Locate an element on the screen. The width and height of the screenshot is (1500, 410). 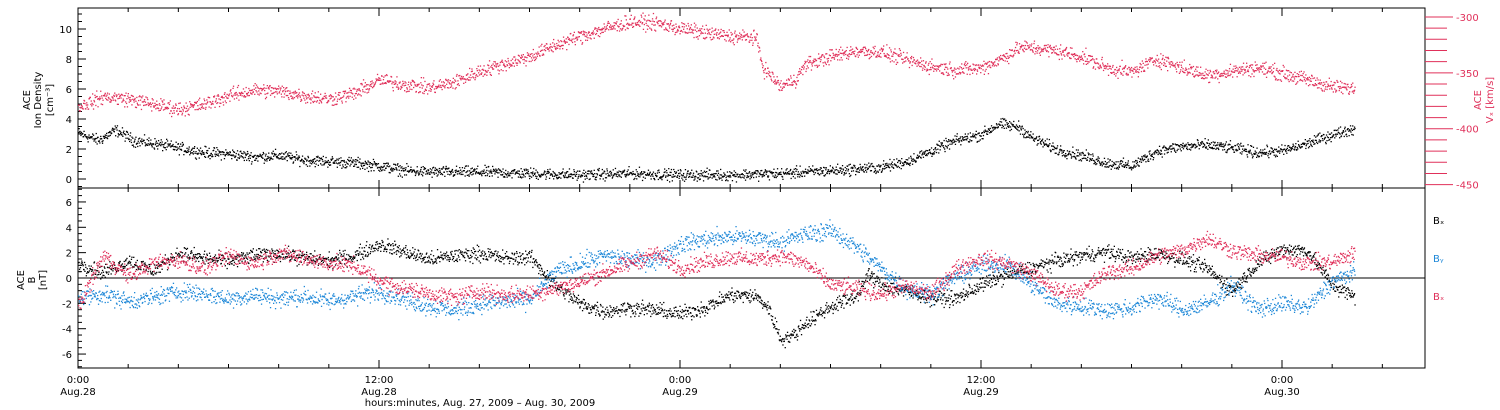
top-left-tick-label: 10 is located at coordinates (65, 30).